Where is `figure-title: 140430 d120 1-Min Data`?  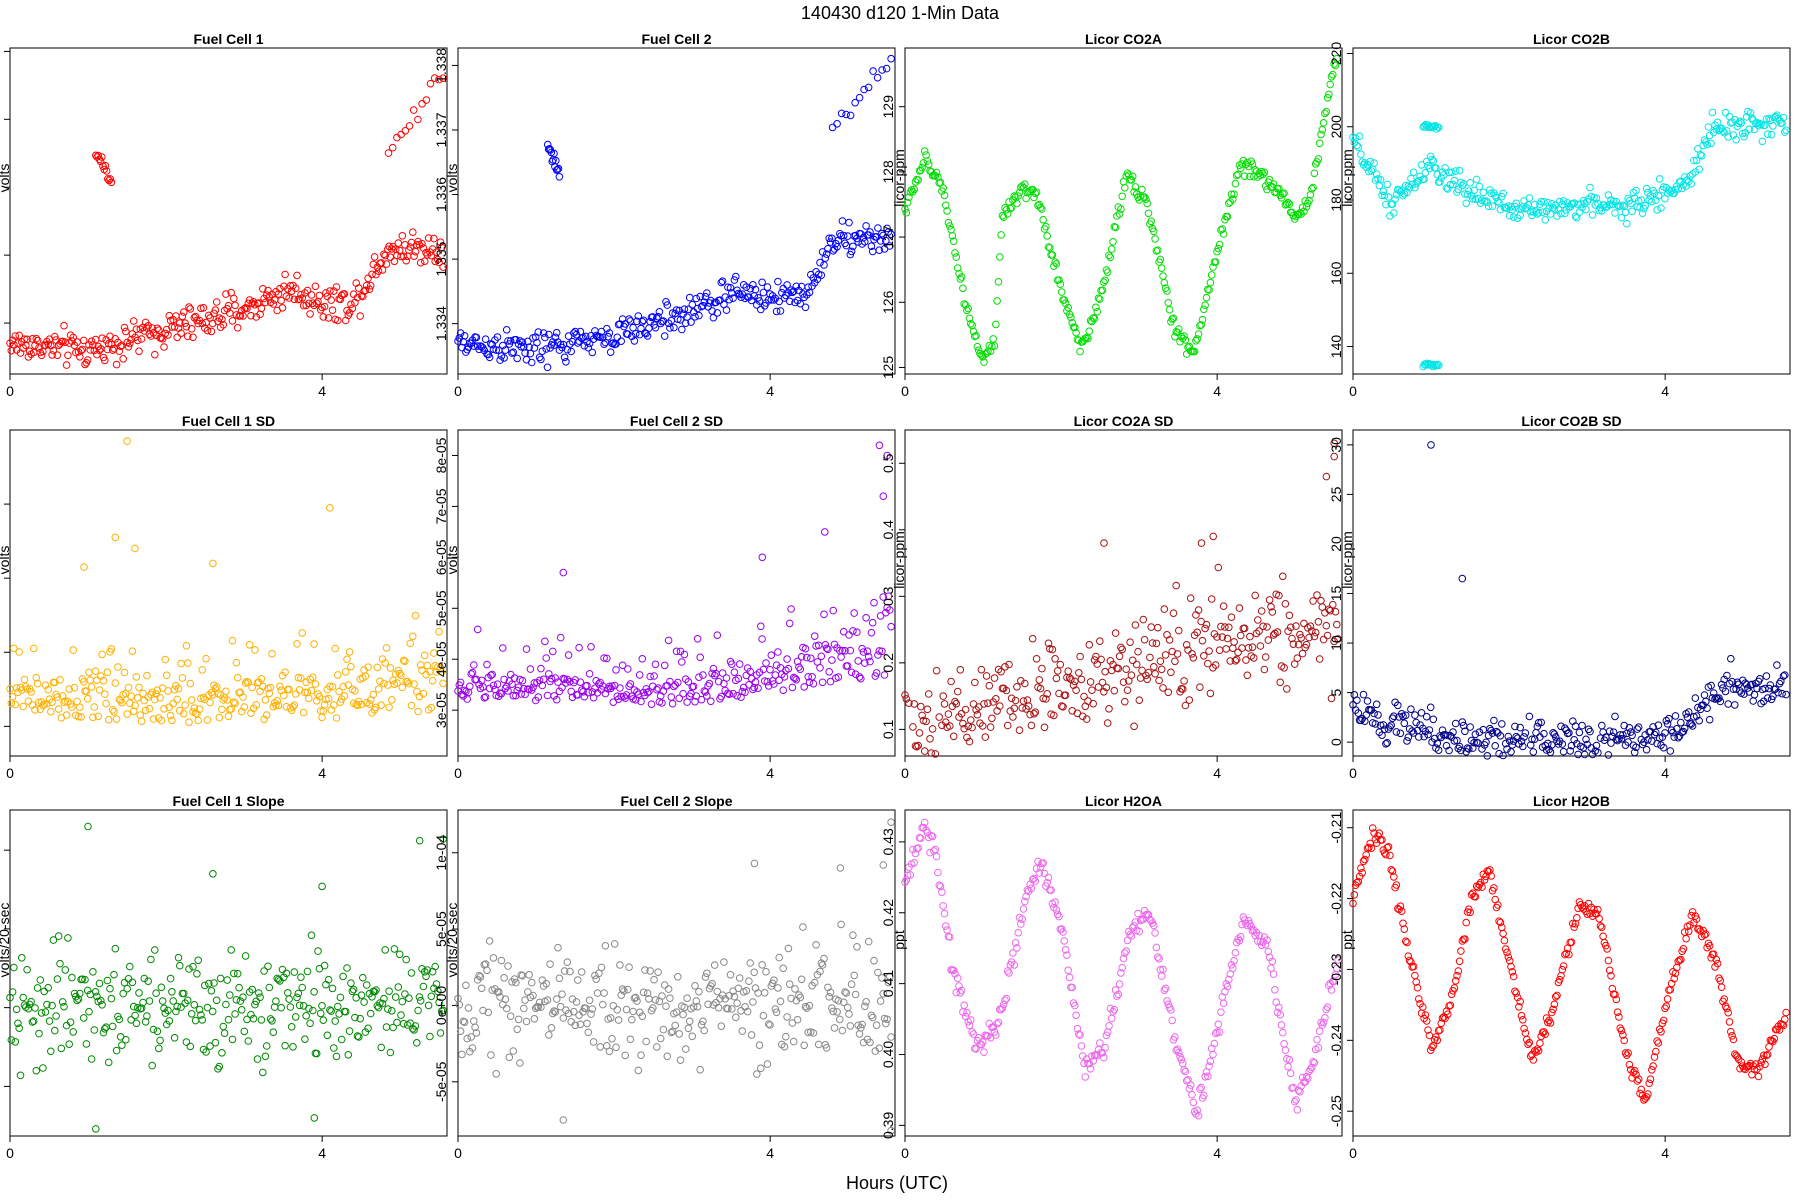 figure-title: 140430 d120 1-Min Data is located at coordinates (900, 13).